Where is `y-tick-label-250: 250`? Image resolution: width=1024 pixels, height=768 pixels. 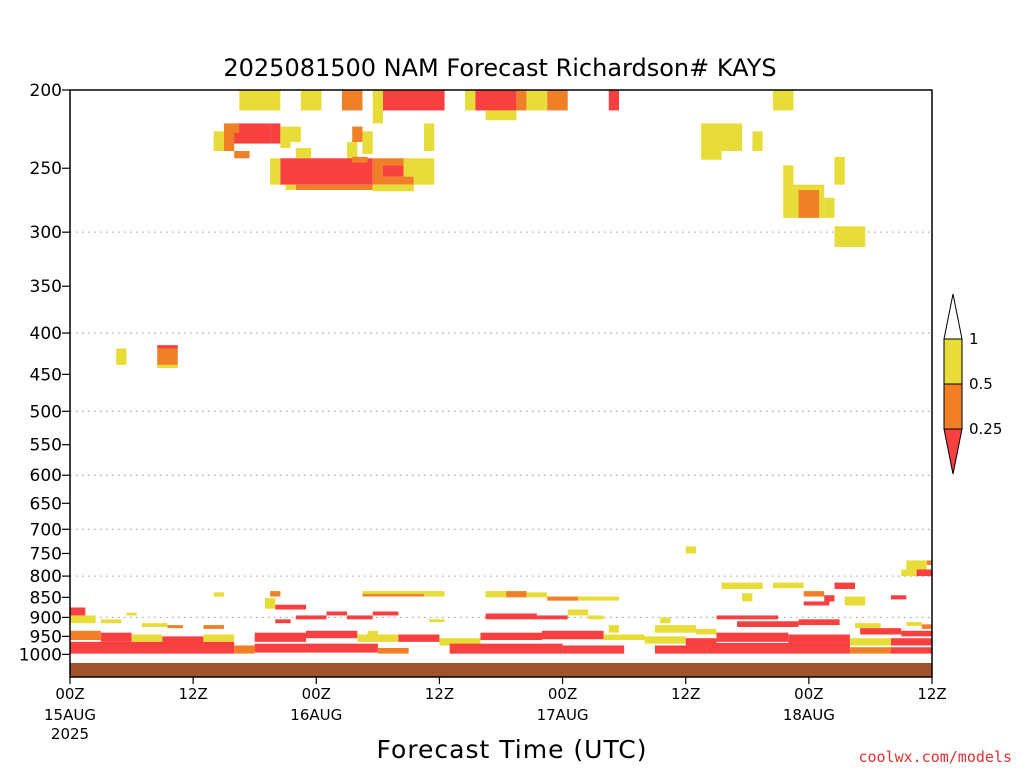
y-tick-label-250: 250 is located at coordinates (46, 169).